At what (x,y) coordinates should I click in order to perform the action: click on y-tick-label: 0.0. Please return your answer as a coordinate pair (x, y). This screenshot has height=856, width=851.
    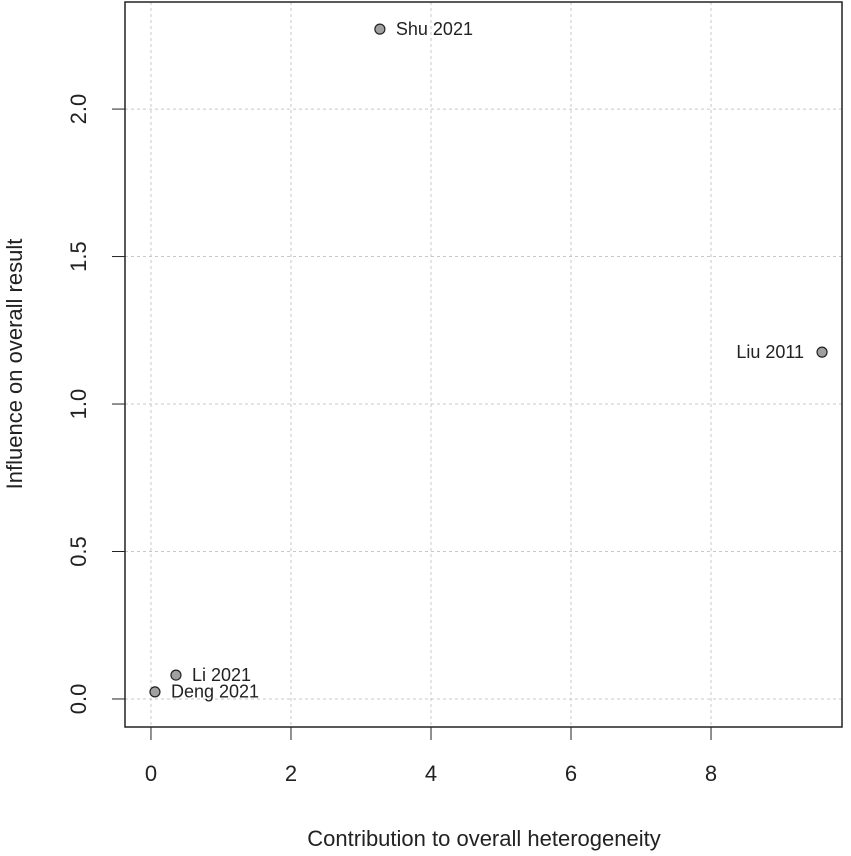
    Looking at the image, I should click on (78, 699).